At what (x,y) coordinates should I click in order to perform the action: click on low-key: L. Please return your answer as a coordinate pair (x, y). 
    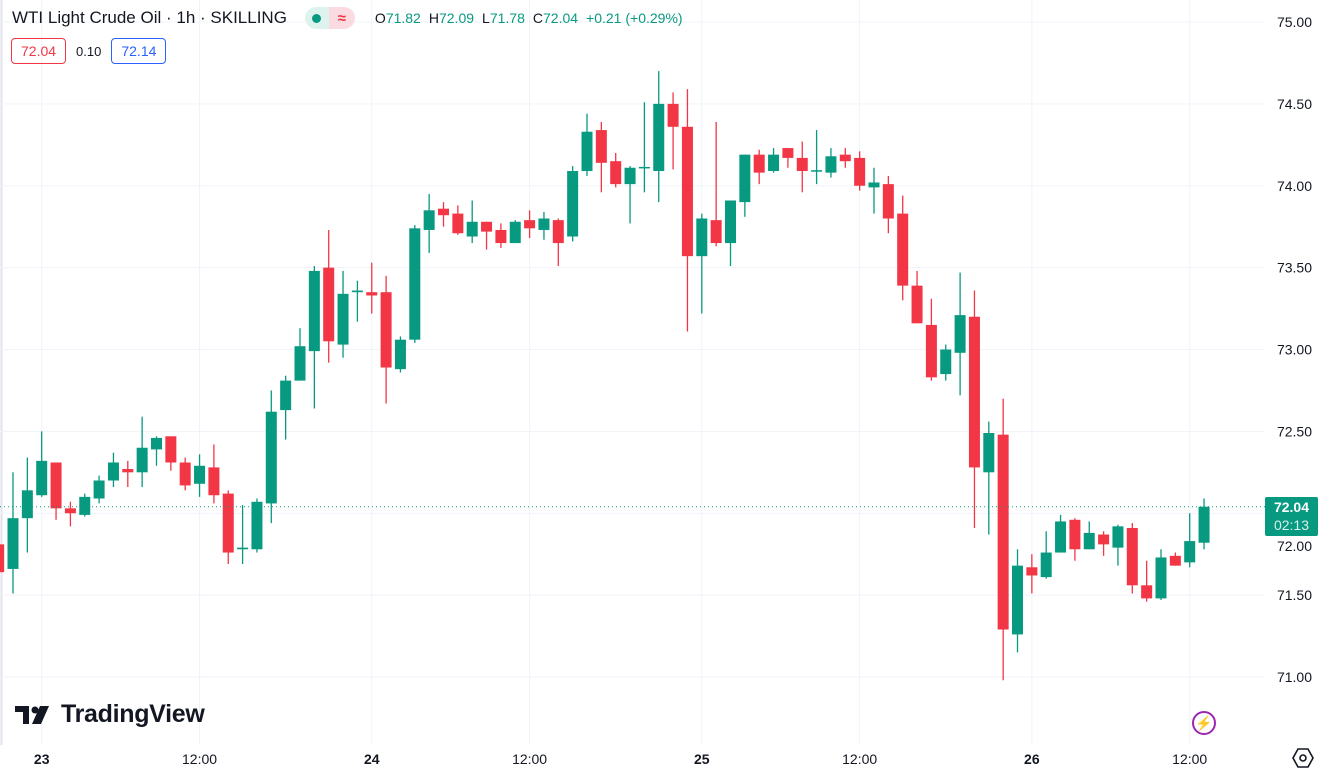
    Looking at the image, I should click on (486, 18).